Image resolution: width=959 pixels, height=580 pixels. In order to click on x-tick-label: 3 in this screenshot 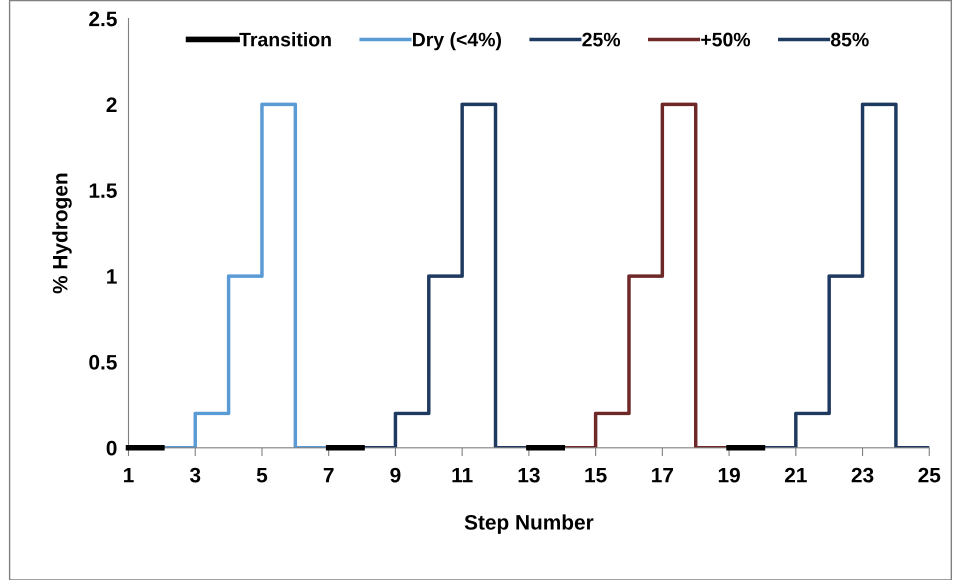, I will do `click(195, 475)`.